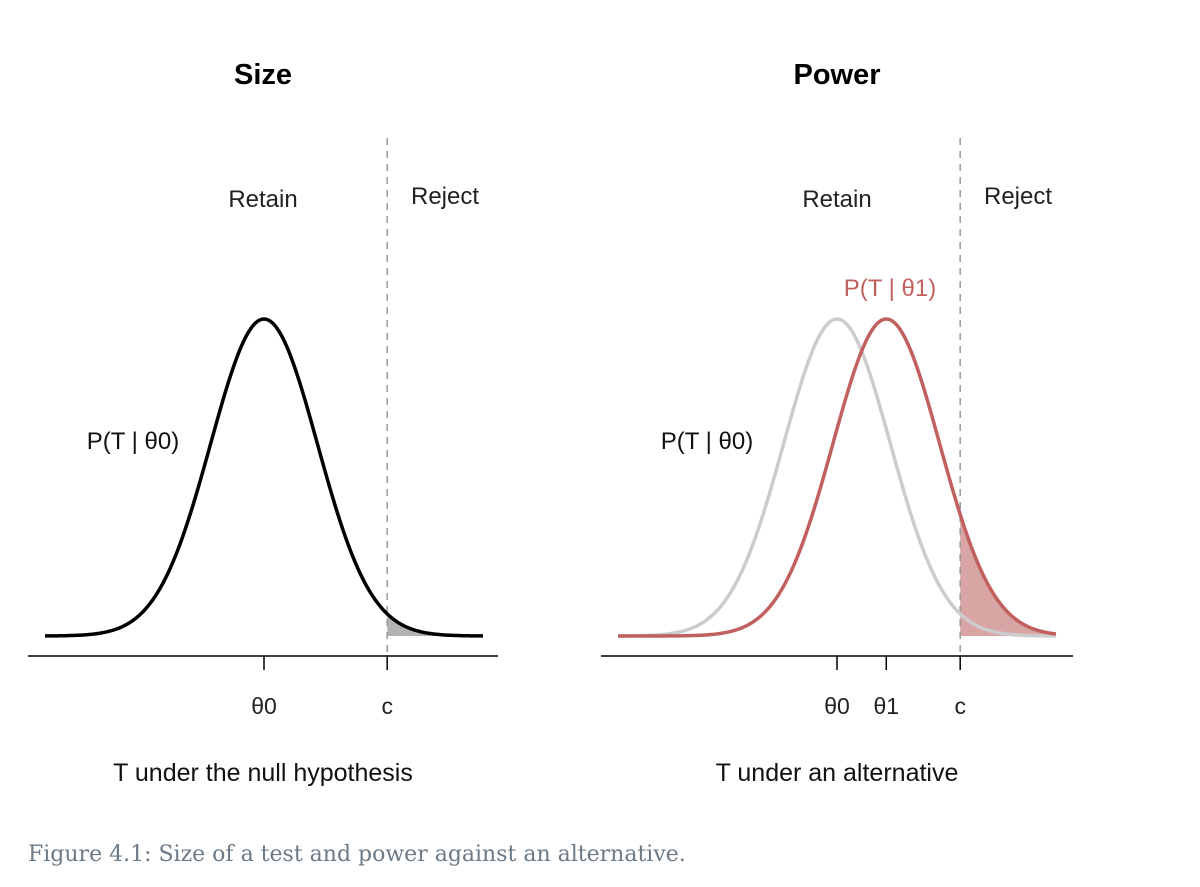 This screenshot has width=1200, height=887. What do you see at coordinates (837, 773) in the screenshot?
I see `power-x-axis-label: T under an alternative` at bounding box center [837, 773].